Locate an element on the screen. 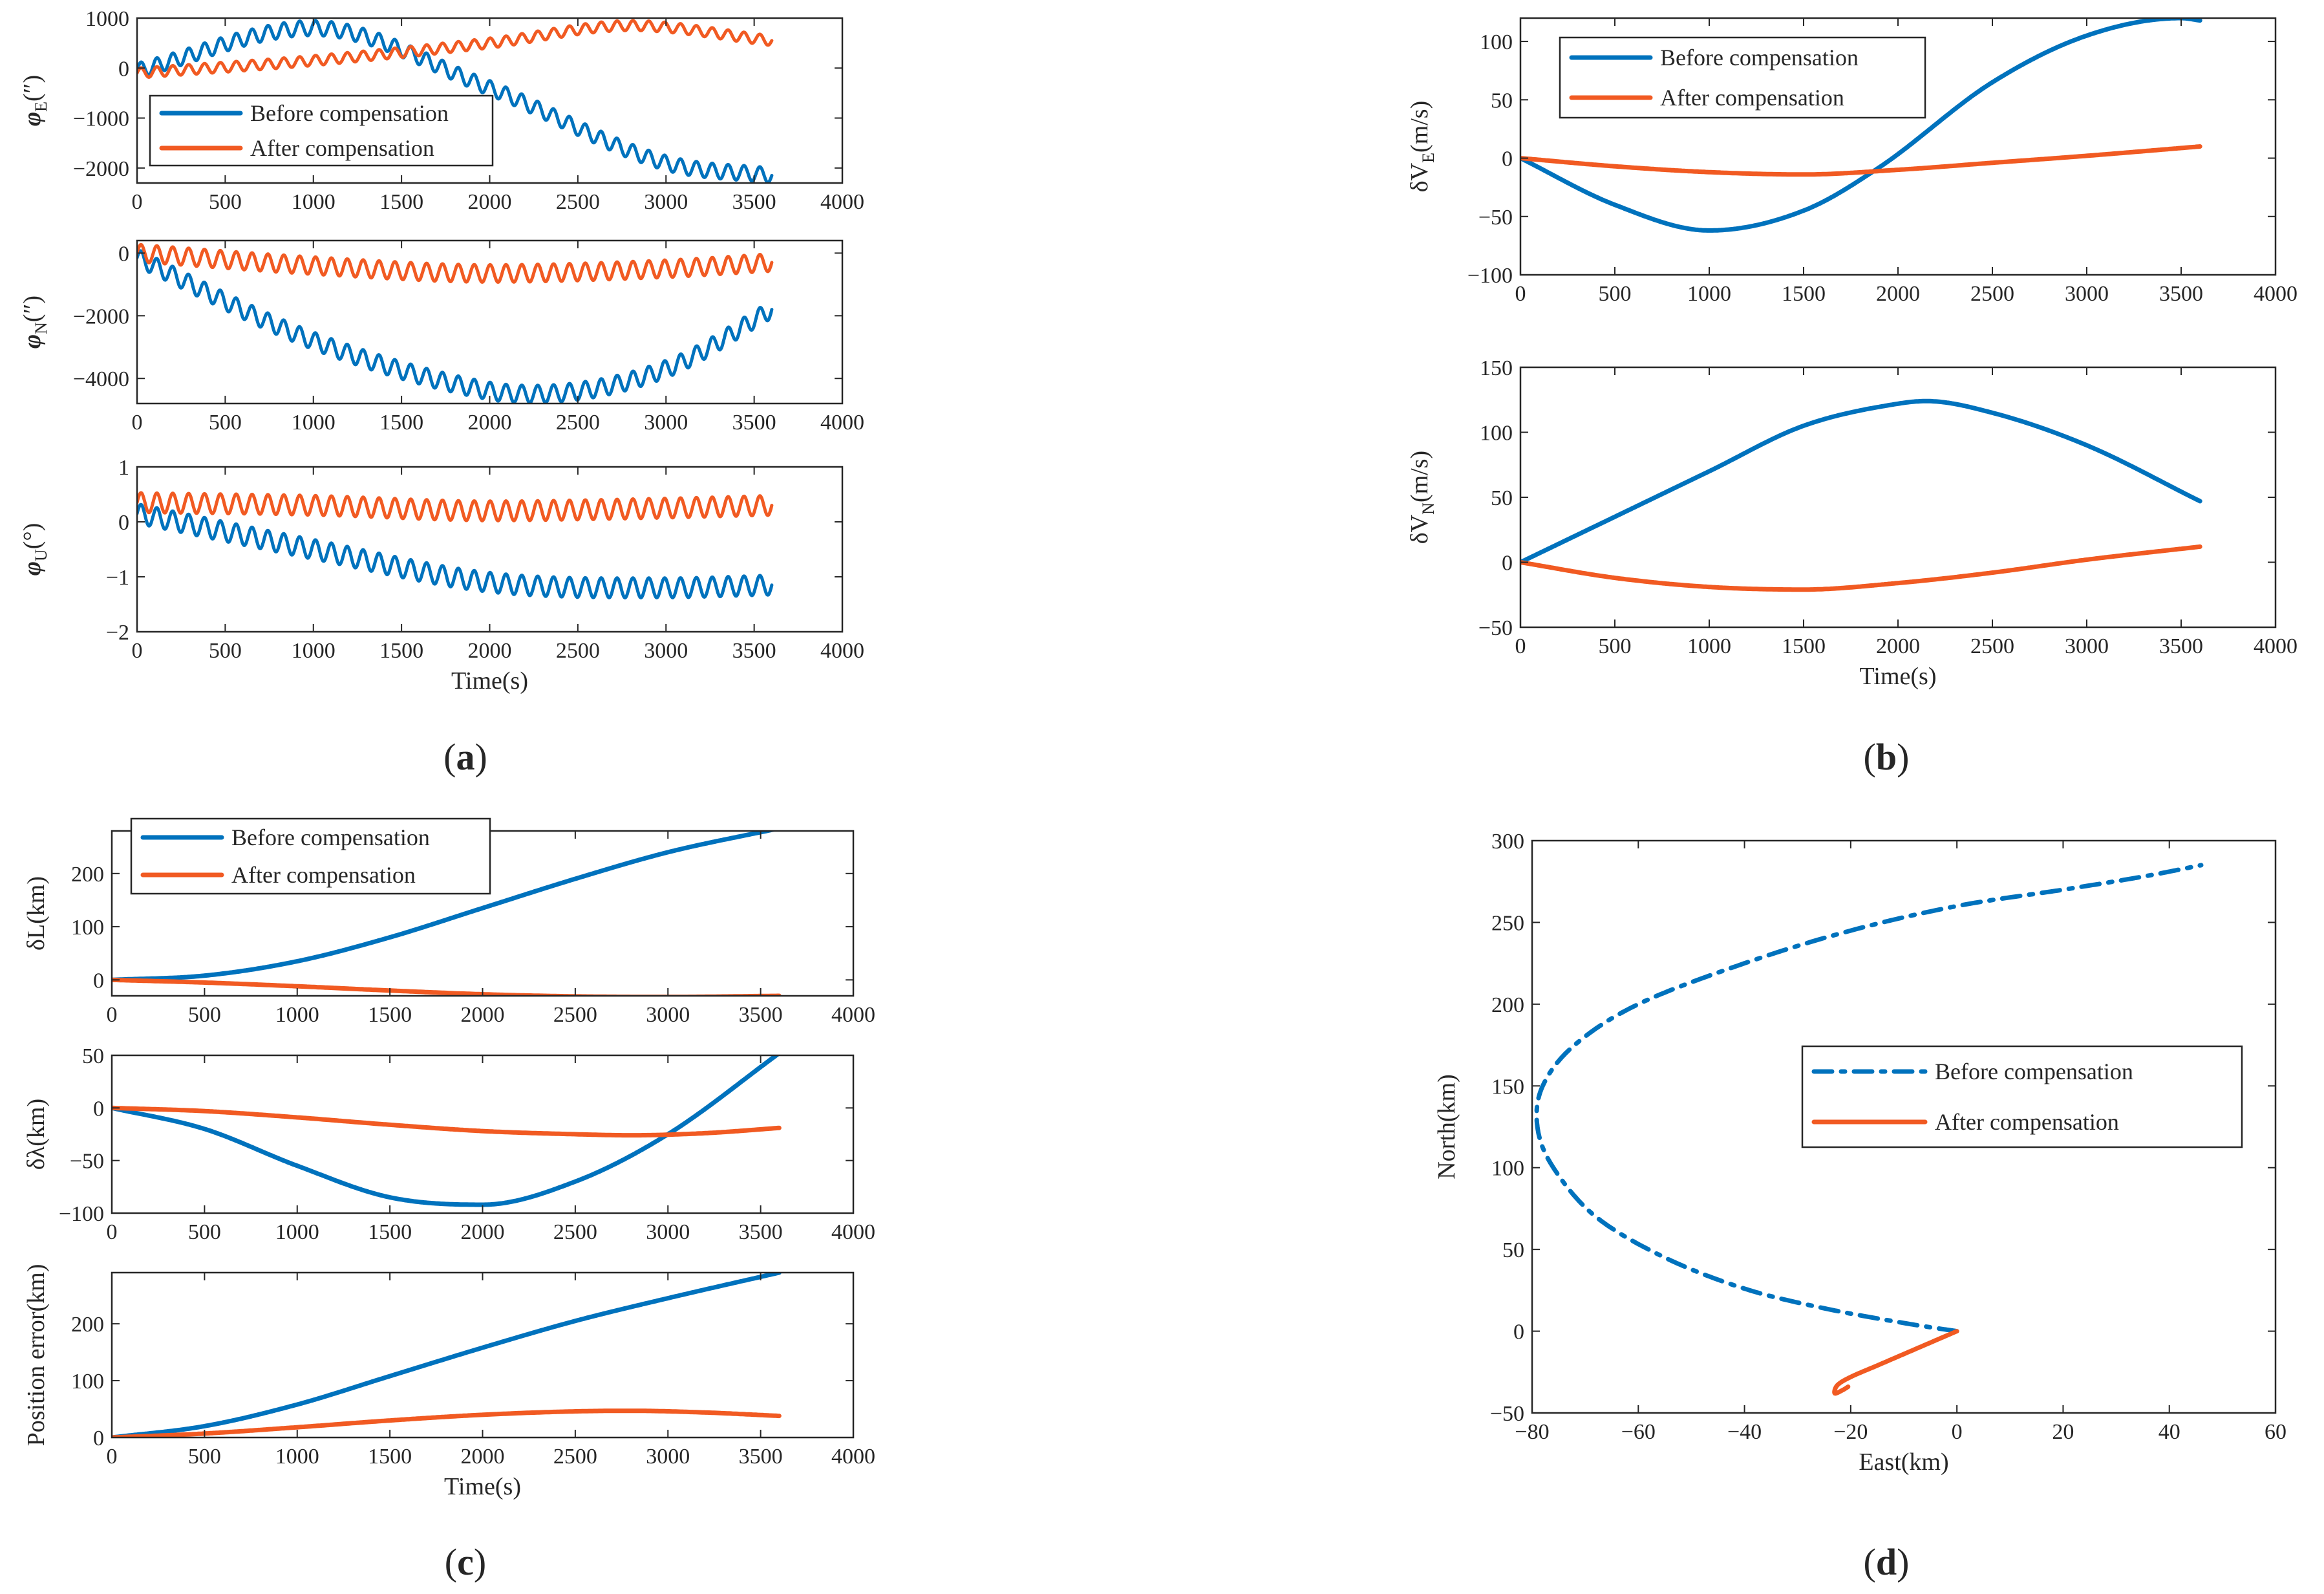 Image resolution: width=2324 pixels, height=1594 pixels. legend-label-before: Before compensation is located at coordinates (2034, 1071).